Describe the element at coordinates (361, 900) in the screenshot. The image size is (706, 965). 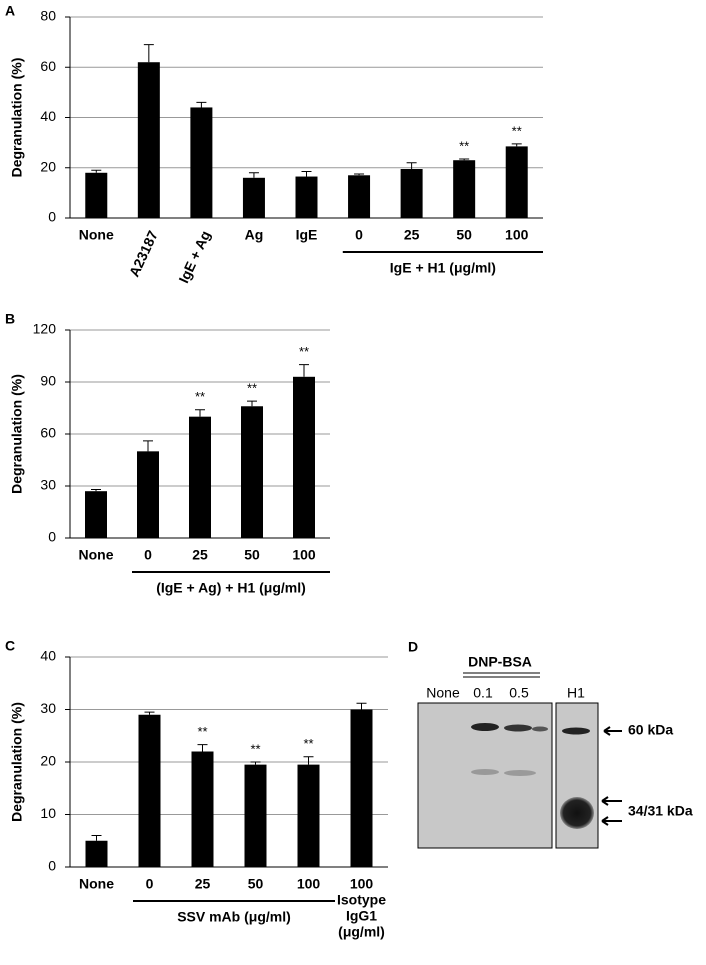
I see `note-label: Isotype` at that location.